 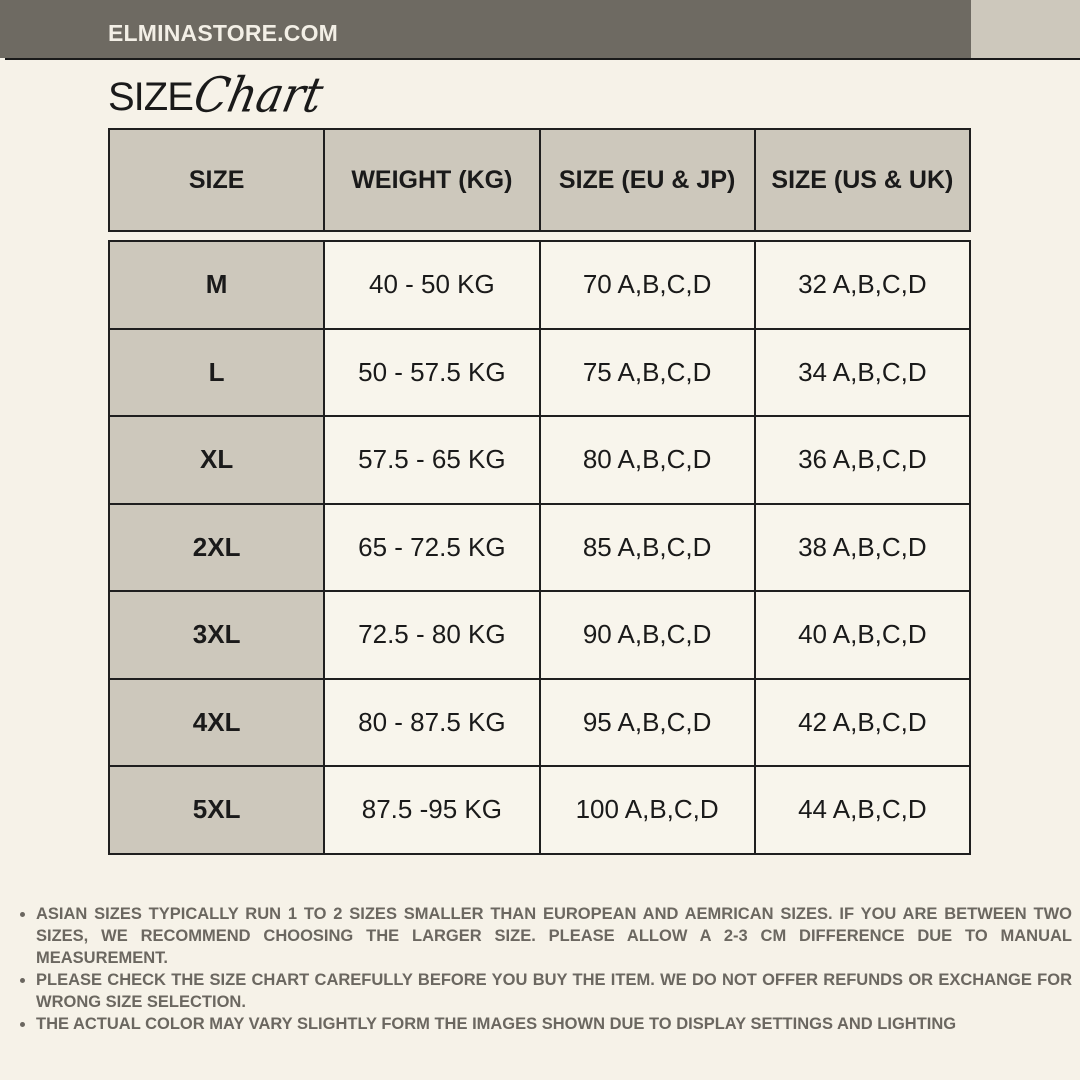 I want to click on table-row: M 40 - 50 KG 70 A,B,C,D 32 A,B,C,D, so click(x=539, y=285).